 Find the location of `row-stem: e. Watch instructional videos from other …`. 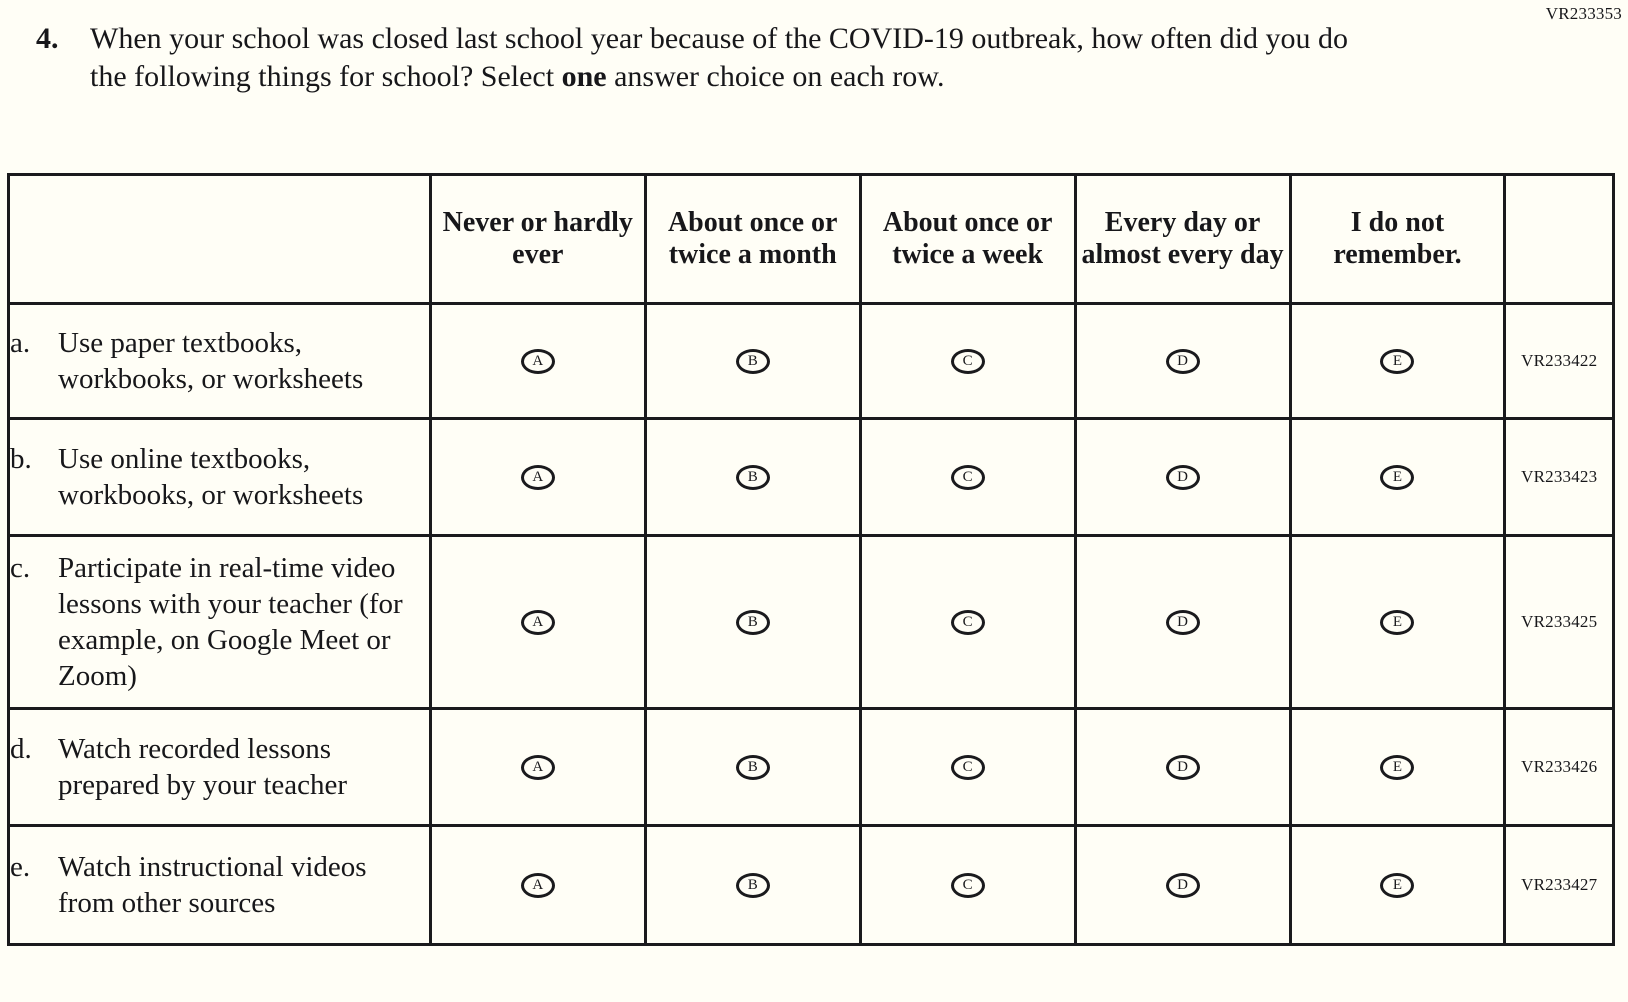

row-stem: e. Watch instructional videos from other … is located at coordinates (219, 885).